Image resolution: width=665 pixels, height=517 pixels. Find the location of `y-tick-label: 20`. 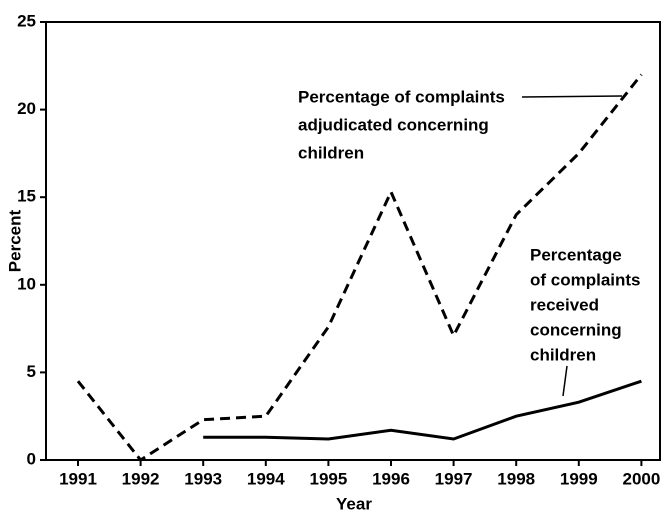

y-tick-label: 20 is located at coordinates (26, 108).